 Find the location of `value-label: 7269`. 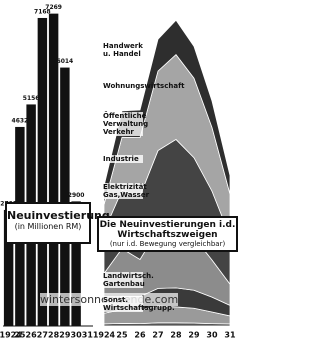

value-label: 7269 is located at coordinates (53, 7).